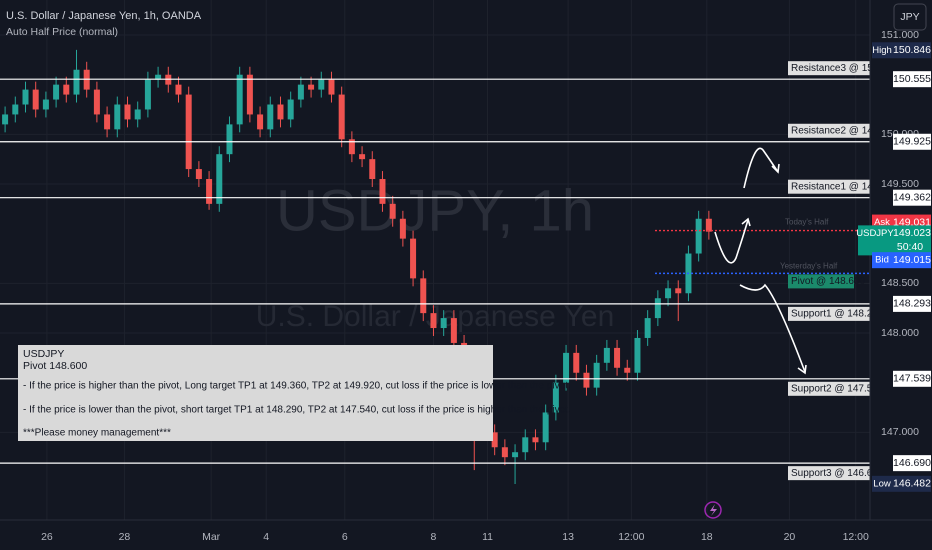  Describe the element at coordinates (900, 333) in the screenshot. I see `y-tick-label: 148.000` at that location.